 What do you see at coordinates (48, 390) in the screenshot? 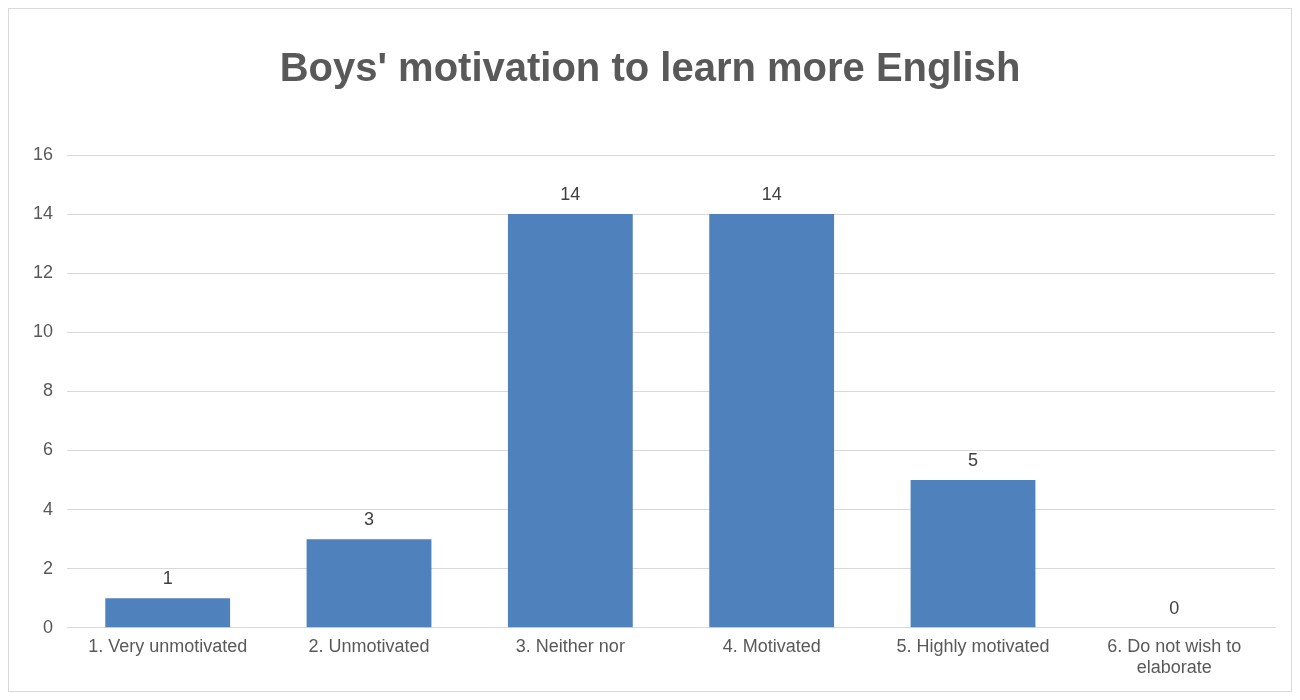
I see `y-tick-label: 8` at bounding box center [48, 390].